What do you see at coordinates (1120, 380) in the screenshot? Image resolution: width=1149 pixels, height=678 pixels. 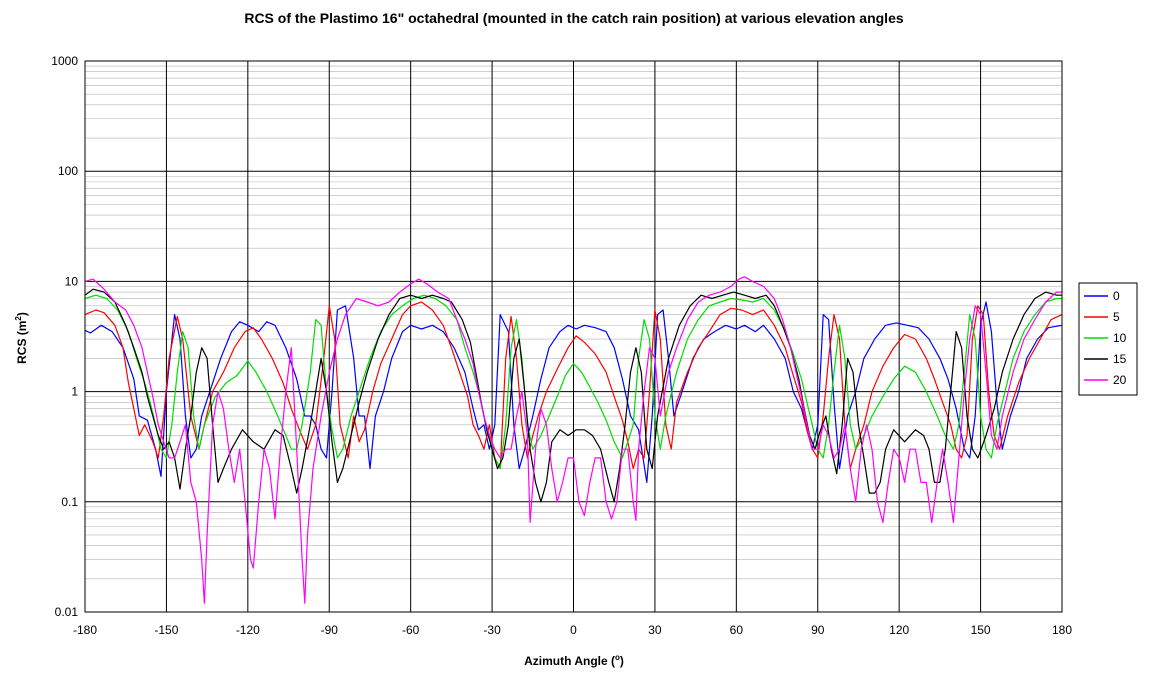 I see `legend-label-20: 20` at bounding box center [1120, 380].